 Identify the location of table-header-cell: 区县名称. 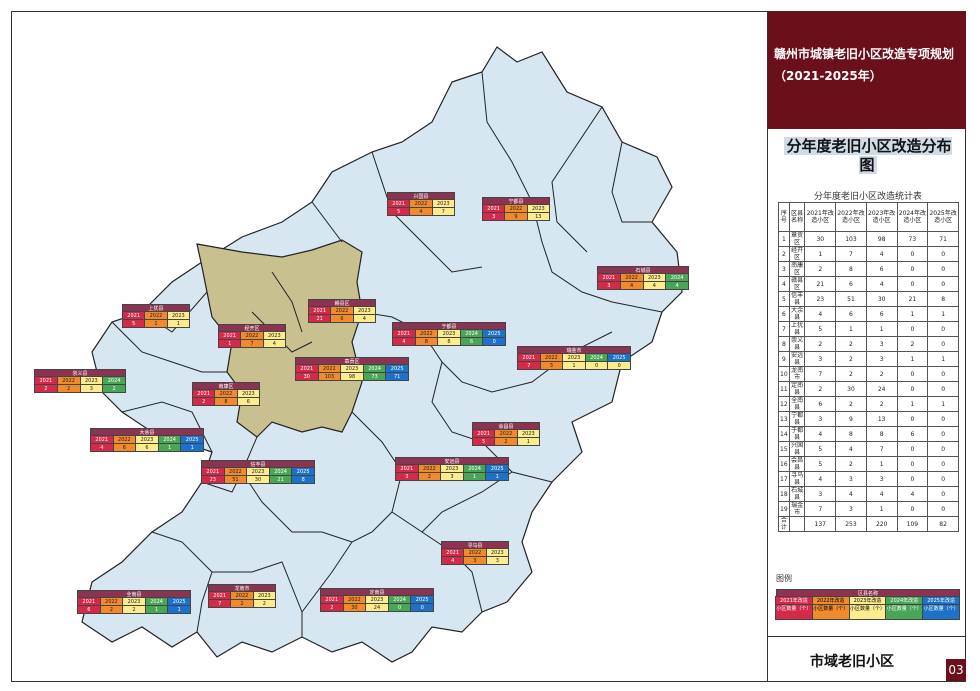
(797, 217).